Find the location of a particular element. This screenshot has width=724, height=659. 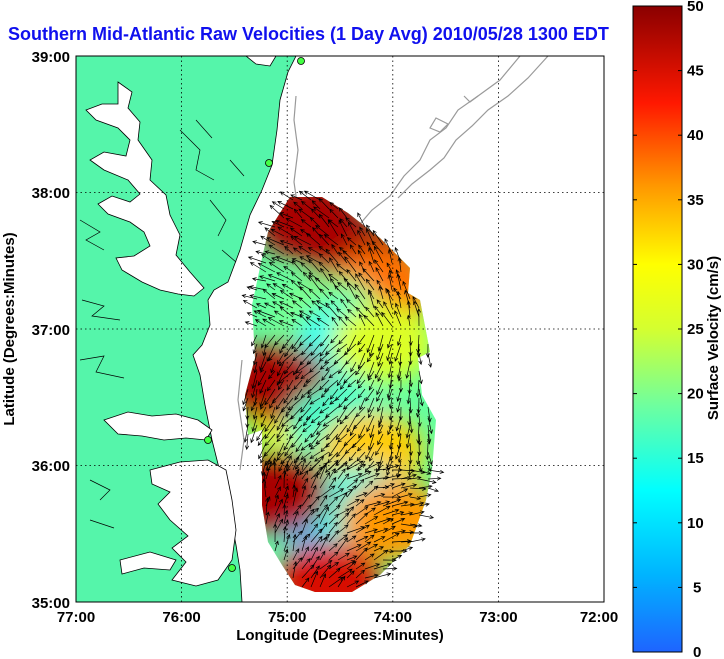

y-tick-label: 37:00 is located at coordinates (51, 330).